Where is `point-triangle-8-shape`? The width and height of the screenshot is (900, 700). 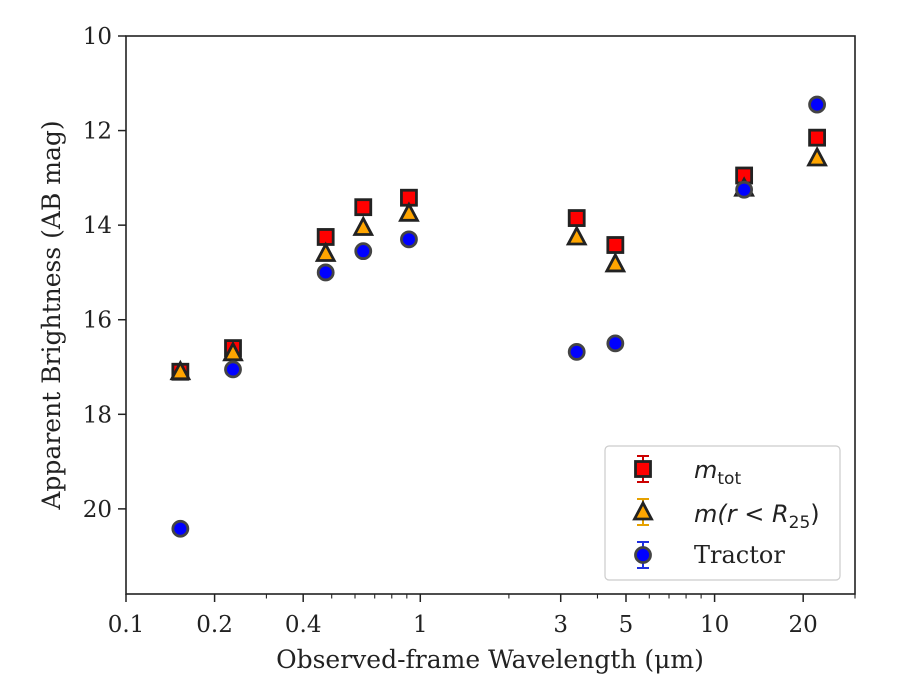 point-triangle-8-shape is located at coordinates (817, 156).